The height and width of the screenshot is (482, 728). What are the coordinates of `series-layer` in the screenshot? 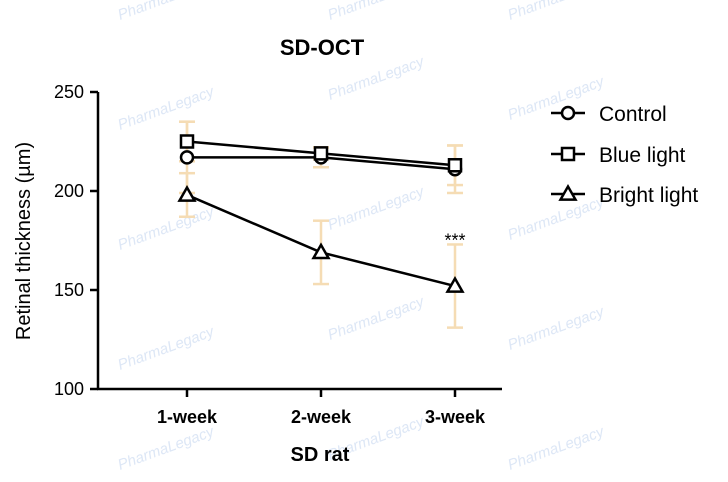 It's located at (321, 213).